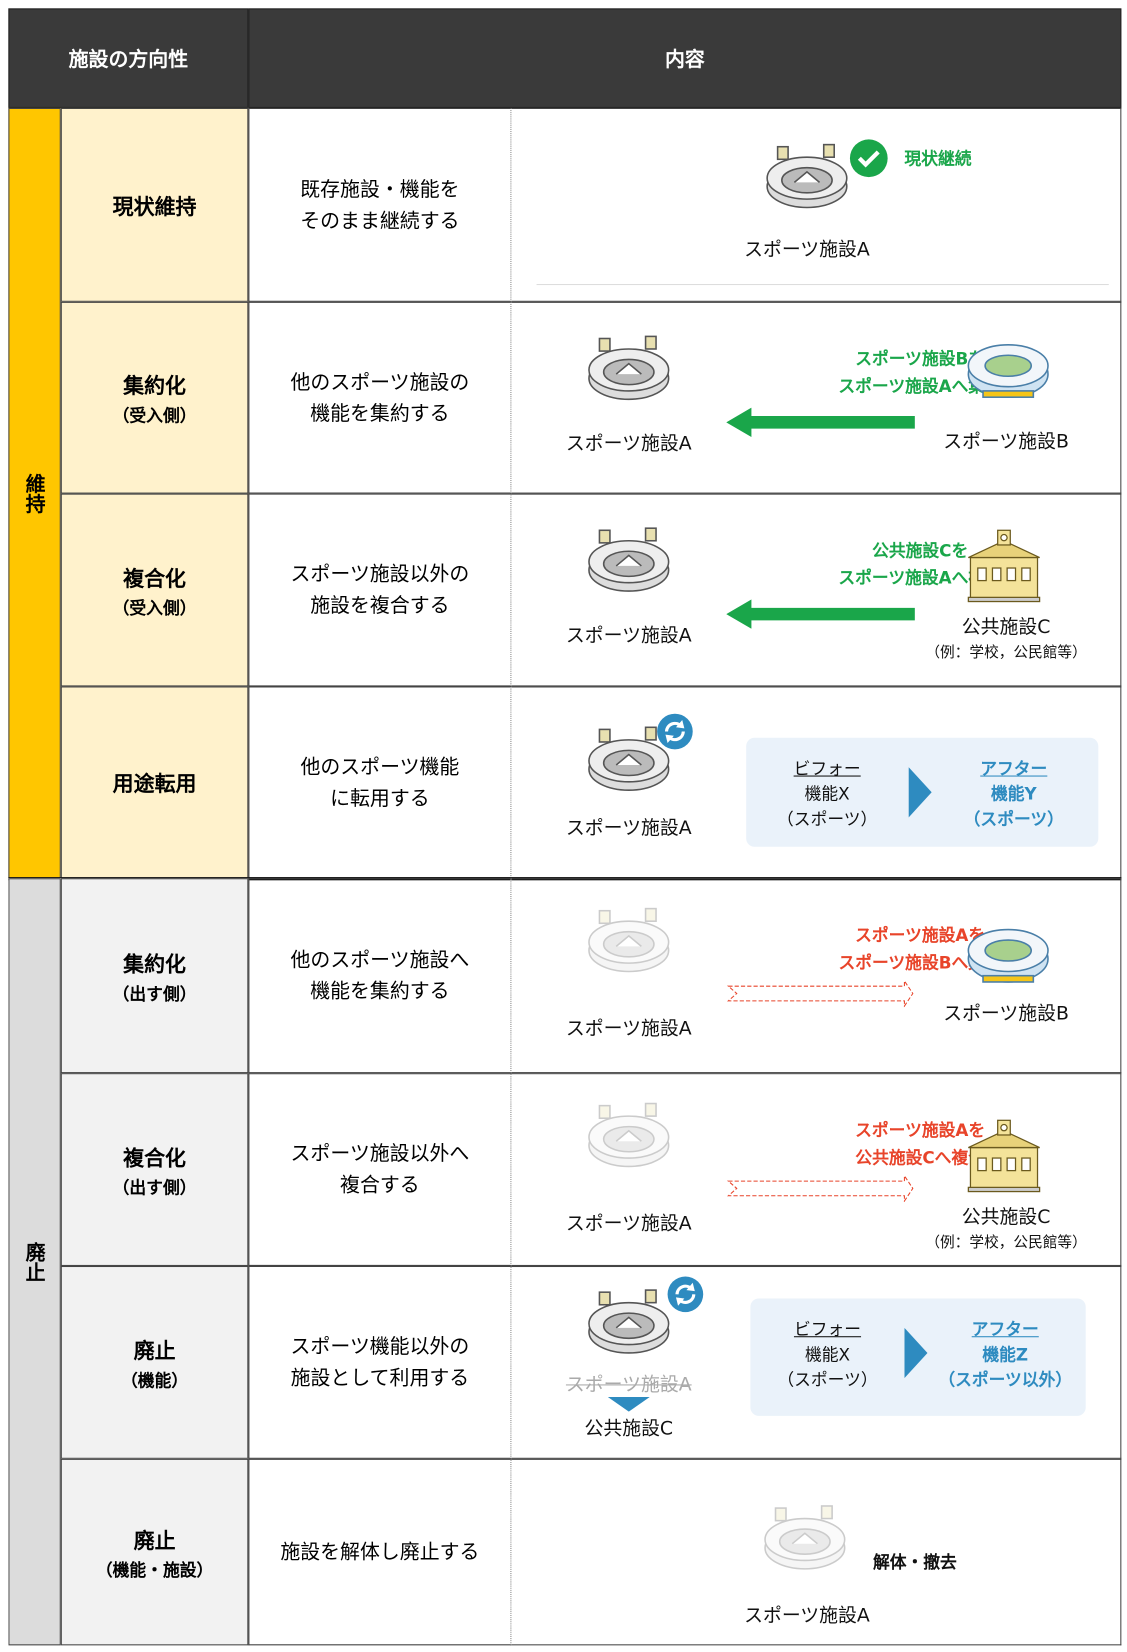  What do you see at coordinates (128, 58) in the screenshot?
I see `header-cell: 施設の方向性` at bounding box center [128, 58].